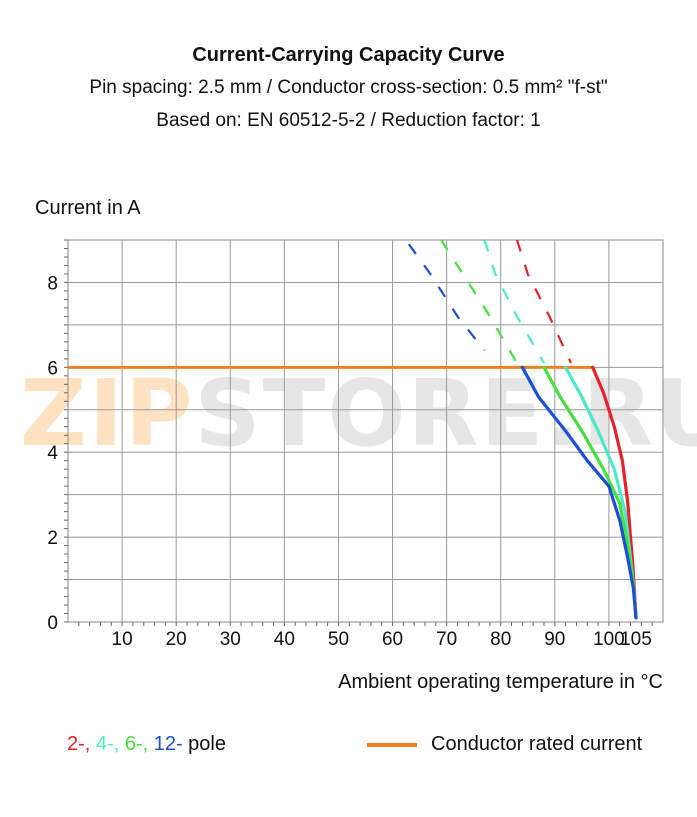 Image resolution: width=697 pixels, height=817 pixels. What do you see at coordinates (348, 55) in the screenshot?
I see `chart-title: Current-Carrying Capacity Curve` at bounding box center [348, 55].